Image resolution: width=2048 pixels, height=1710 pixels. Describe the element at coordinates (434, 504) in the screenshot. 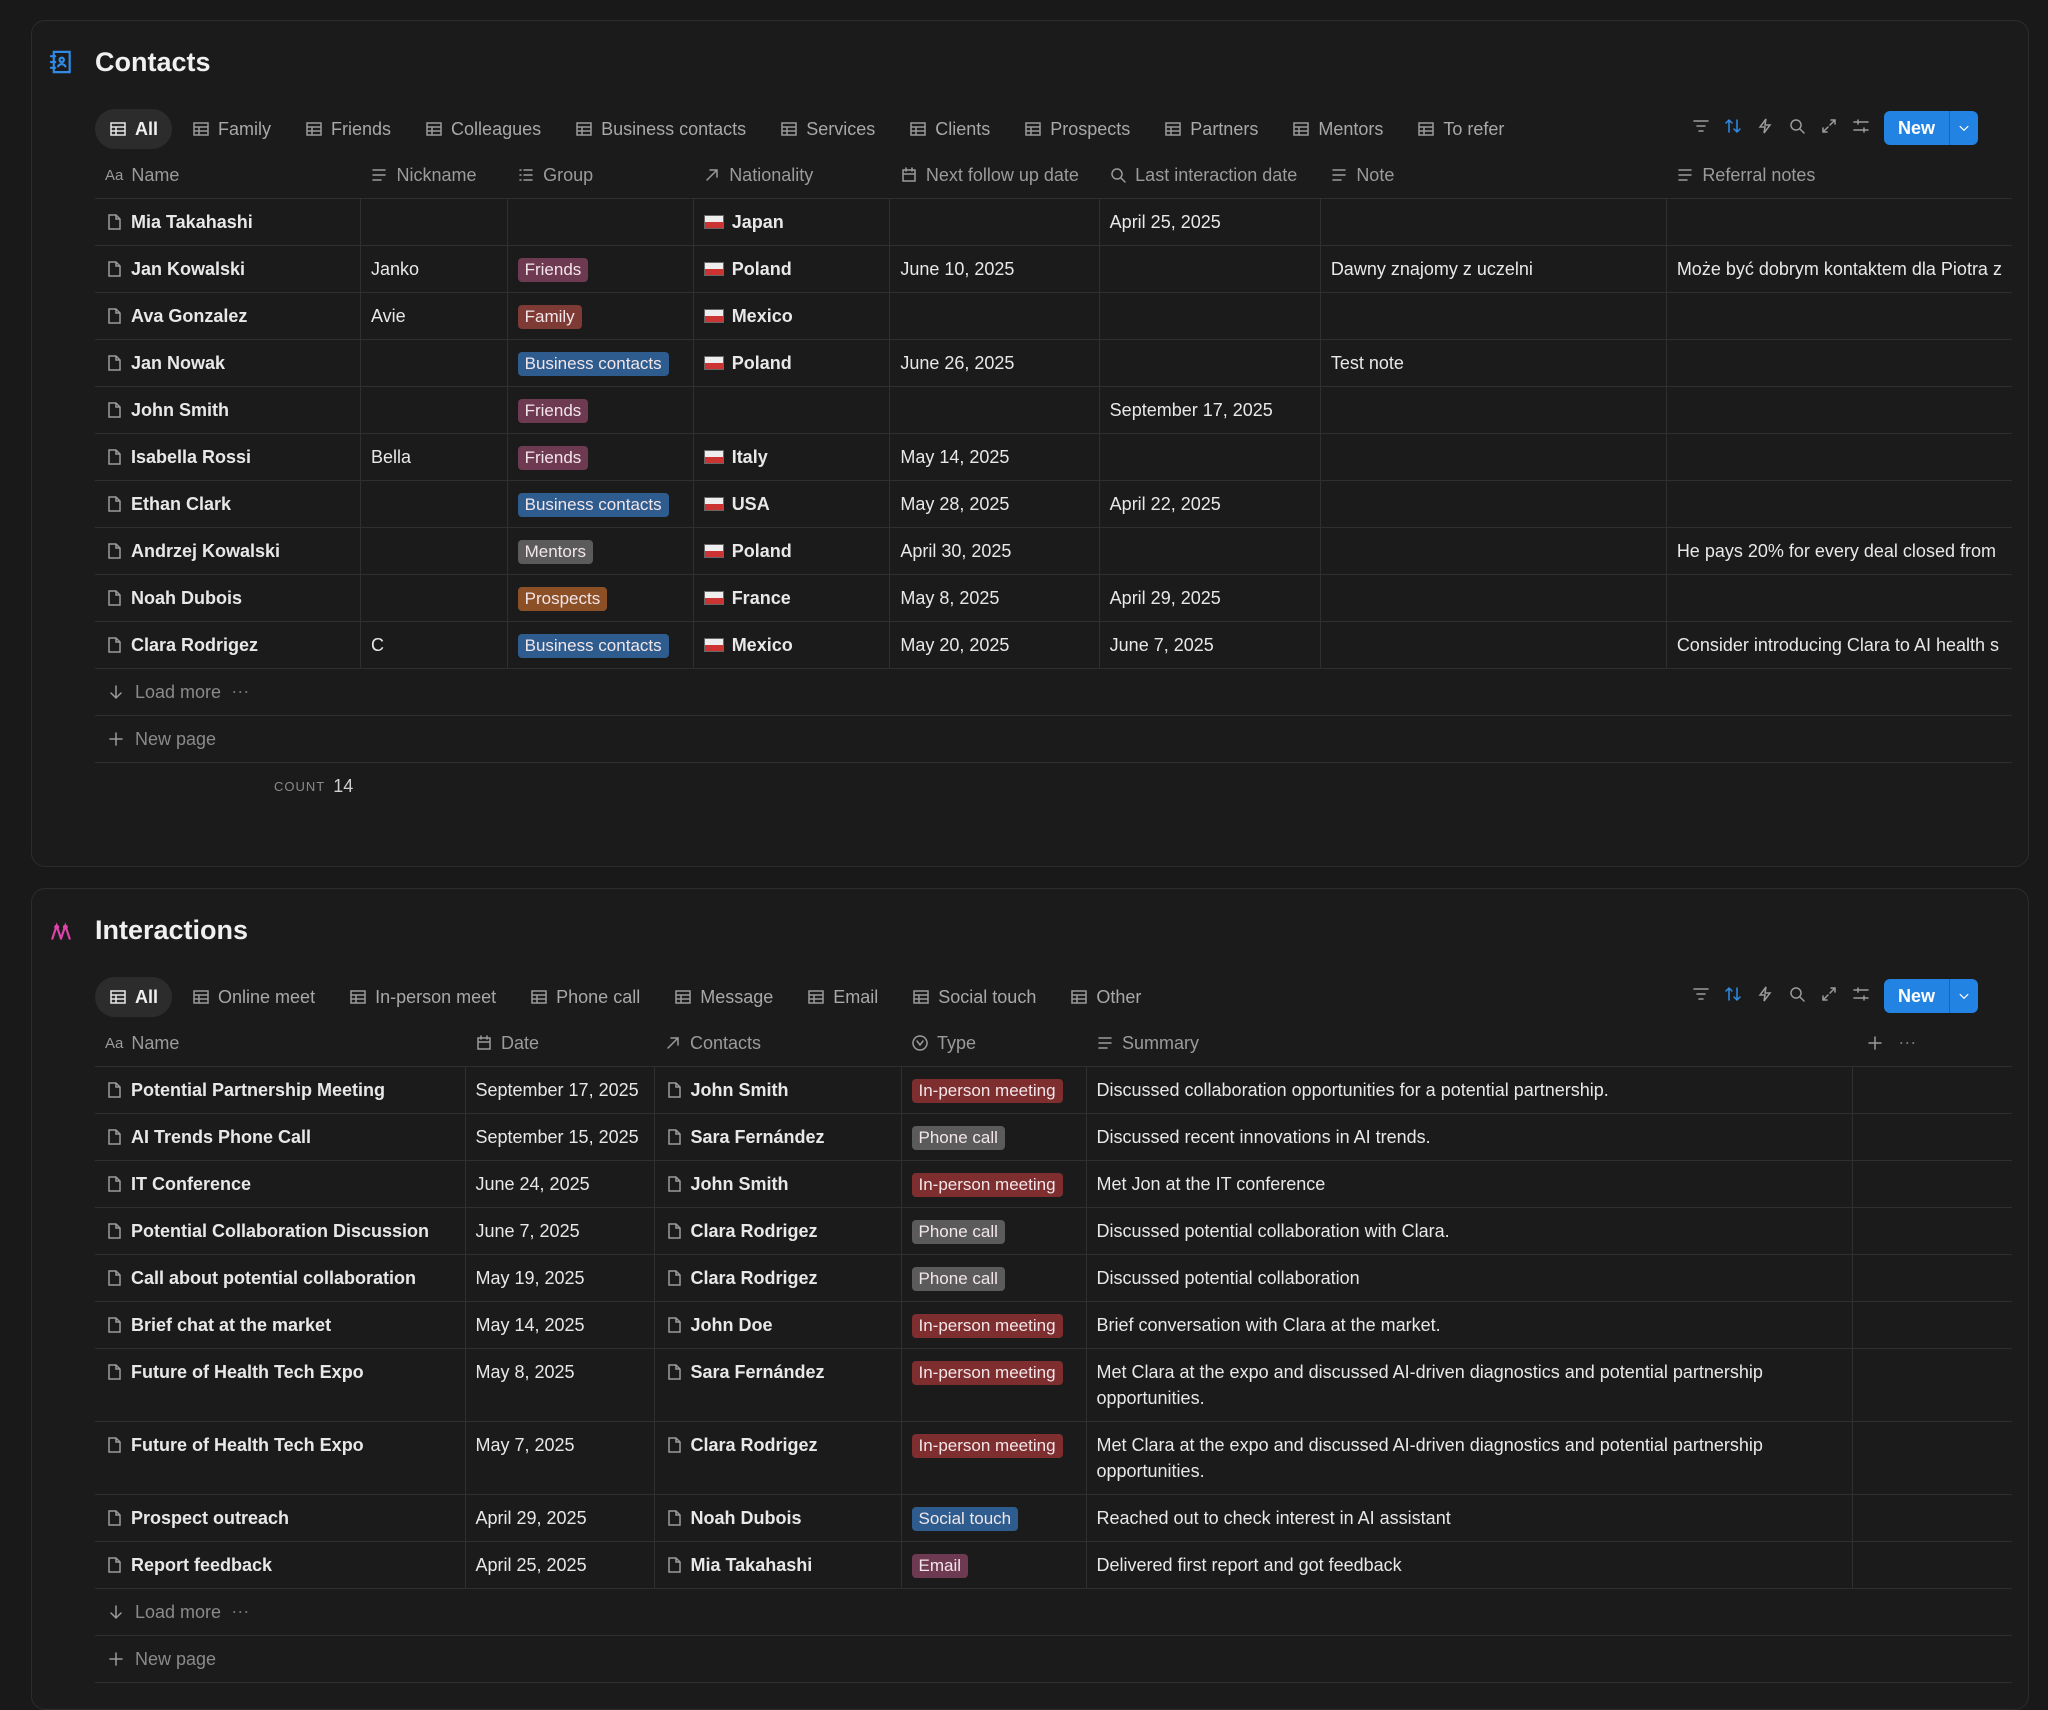

I see `table-cell` at that location.